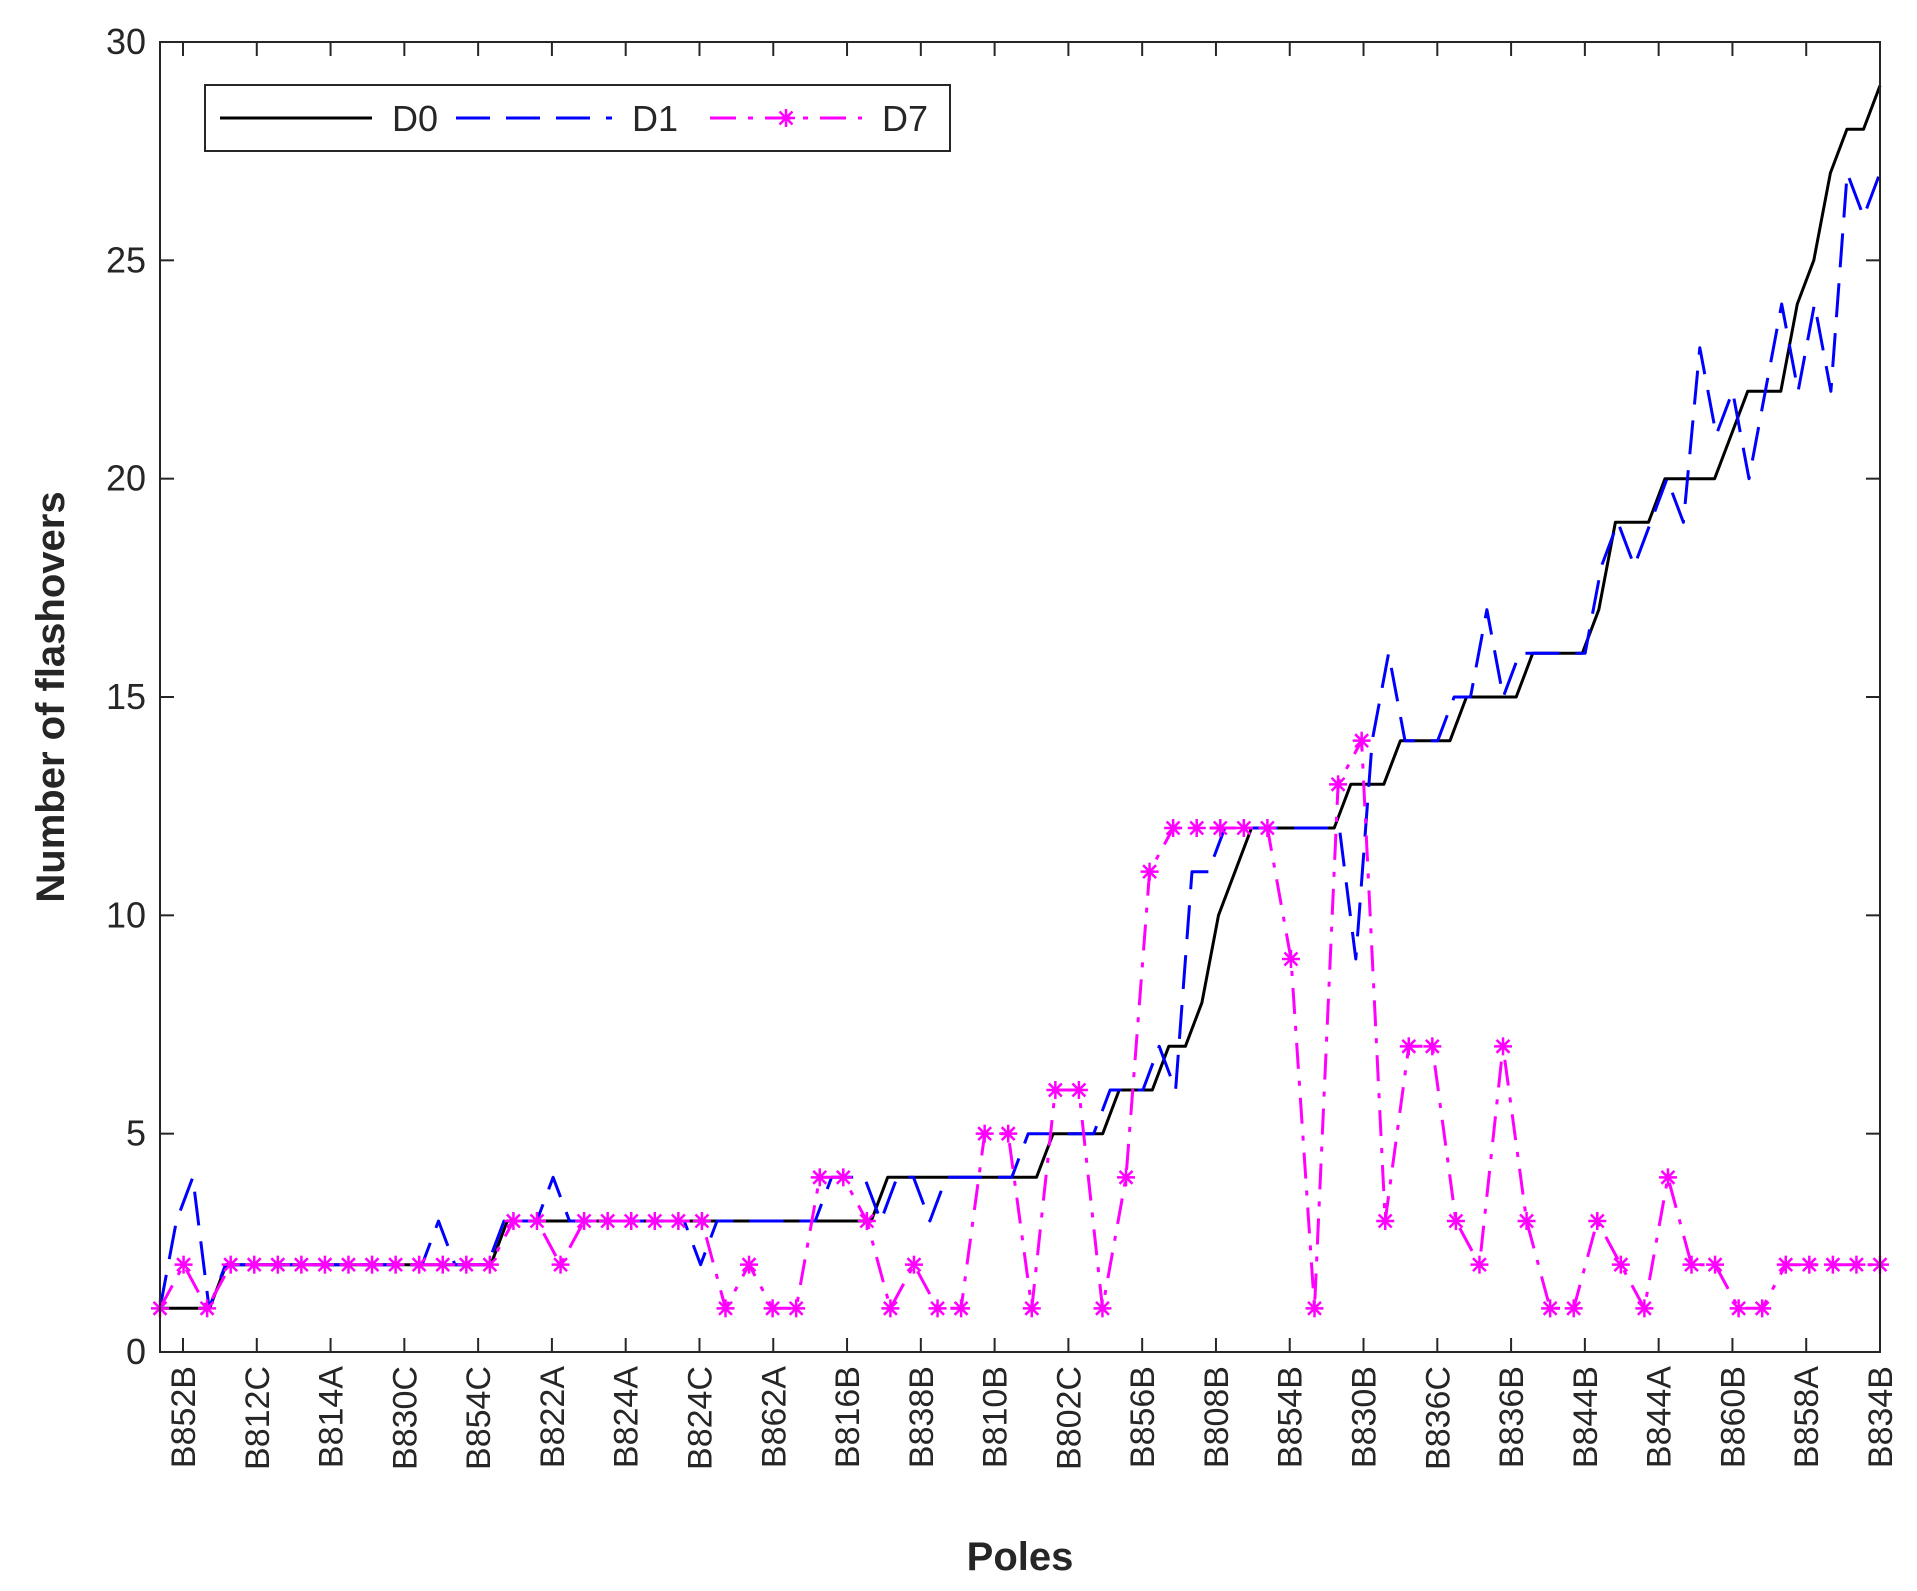 This screenshot has width=1917, height=1591. Describe the element at coordinates (1365, 1417) in the screenshot. I see `x-tick-label: B830B` at that location.